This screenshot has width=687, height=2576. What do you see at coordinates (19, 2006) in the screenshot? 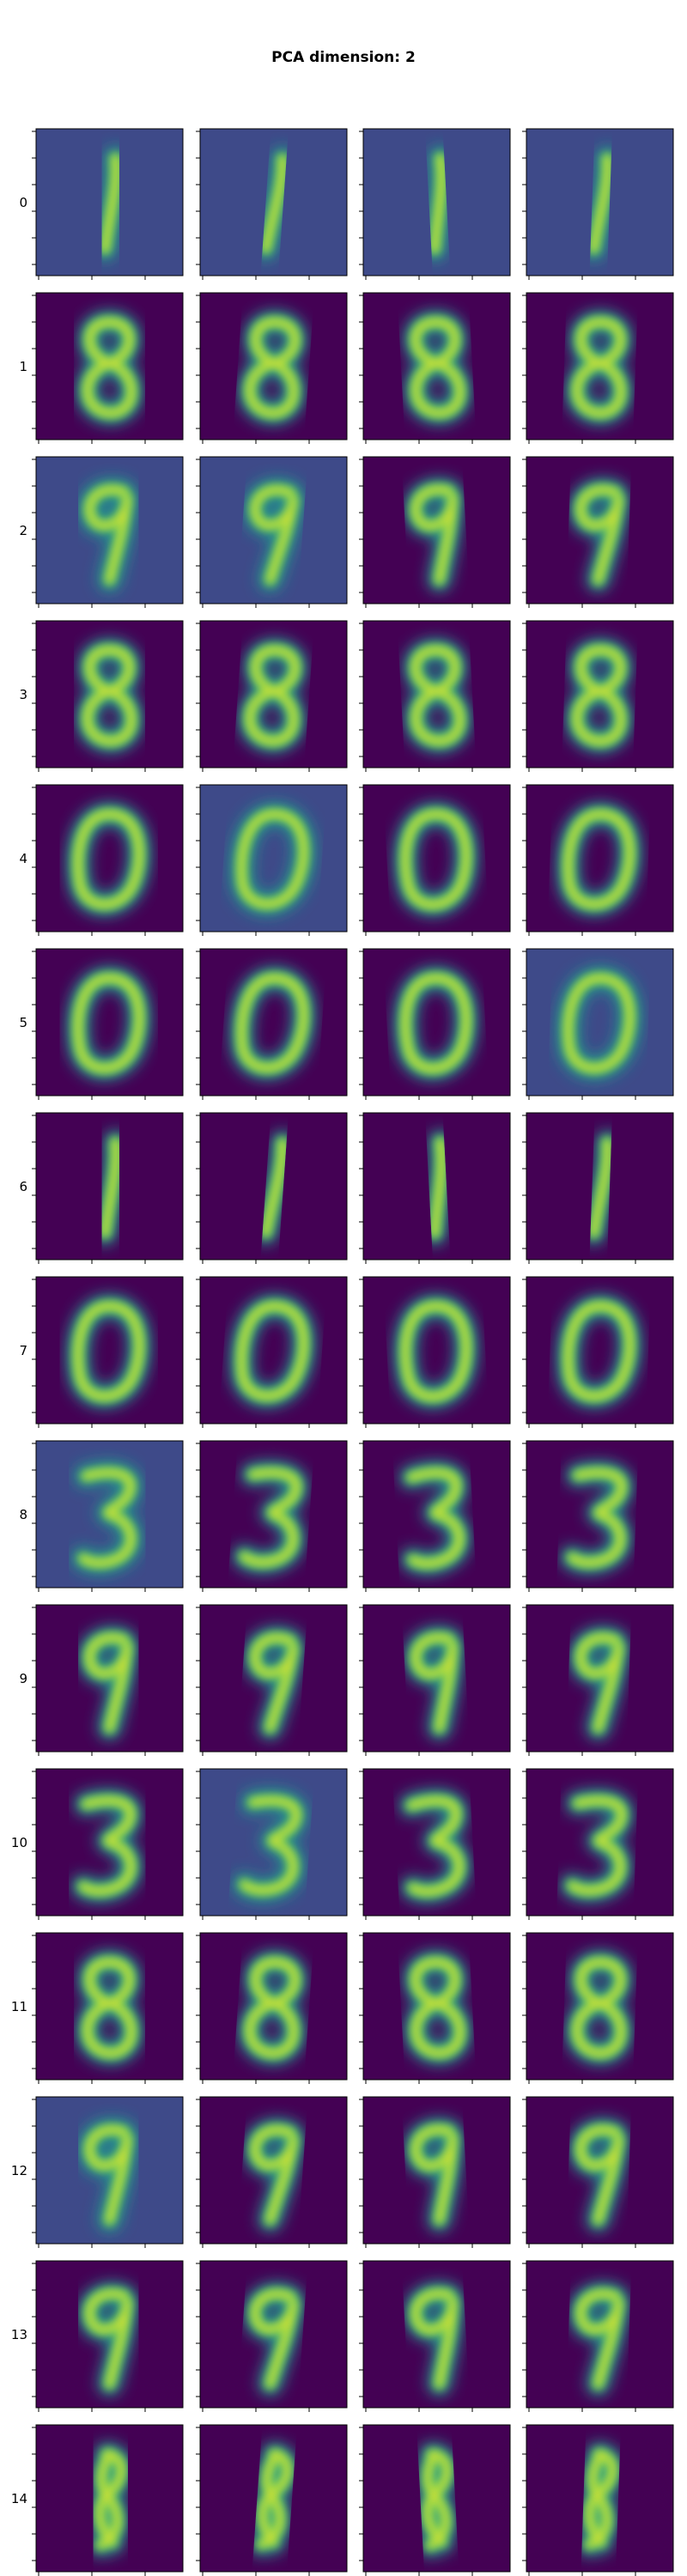
I see `row-label: 11` at bounding box center [19, 2006].